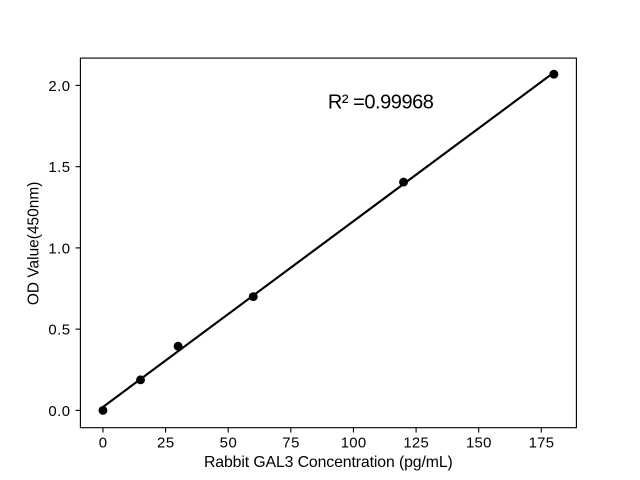  Describe the element at coordinates (415, 443) in the screenshot. I see `svg-text: 125` at that location.